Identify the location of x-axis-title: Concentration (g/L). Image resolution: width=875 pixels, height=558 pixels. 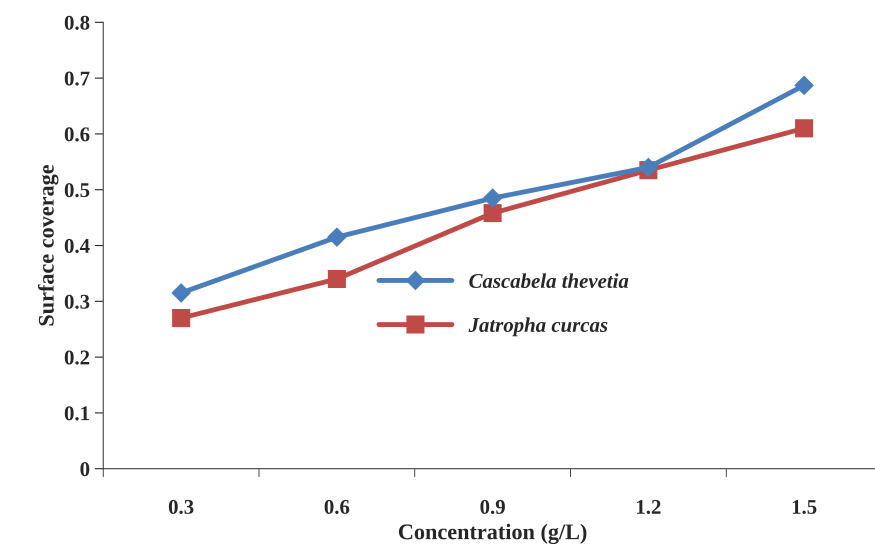
(492, 534).